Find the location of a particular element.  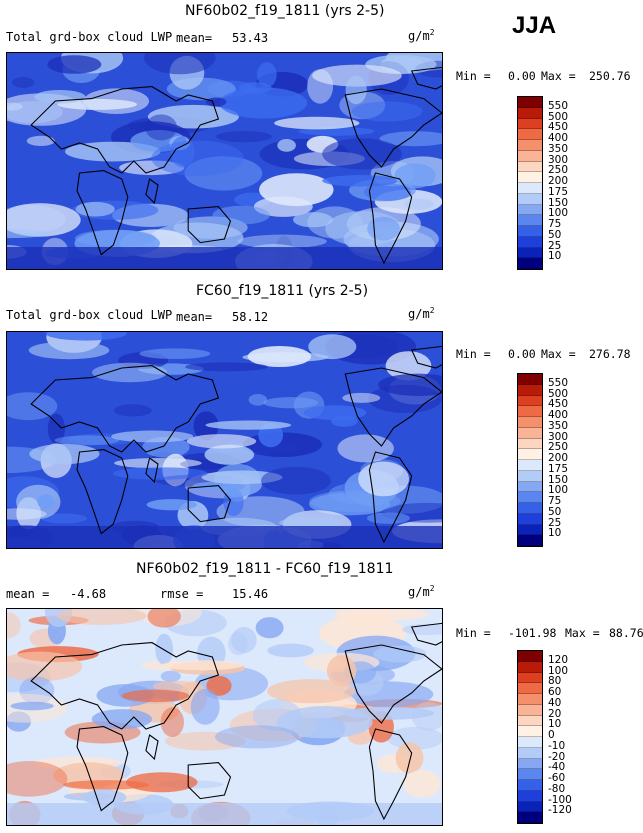

colorbar-tick-label: 80 is located at coordinates (555, 681).